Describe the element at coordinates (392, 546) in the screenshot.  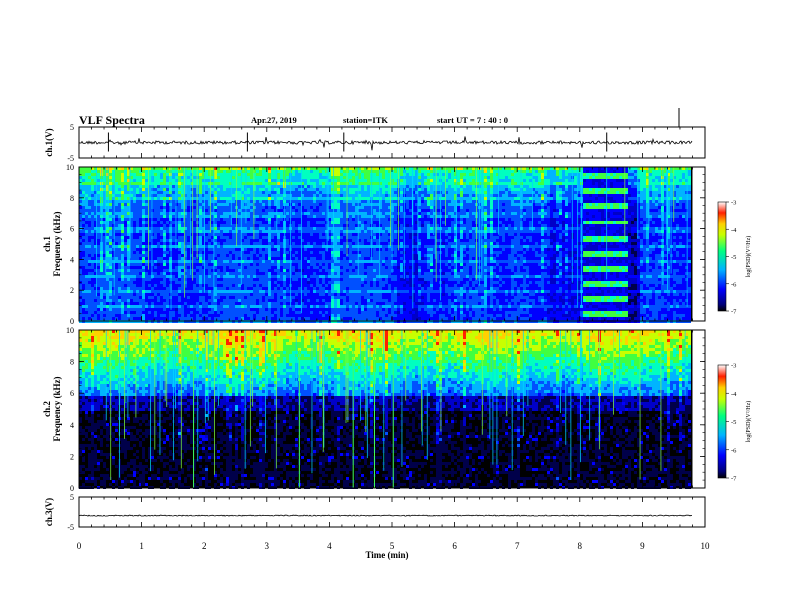
I see `x-tick-label: 5` at that location.